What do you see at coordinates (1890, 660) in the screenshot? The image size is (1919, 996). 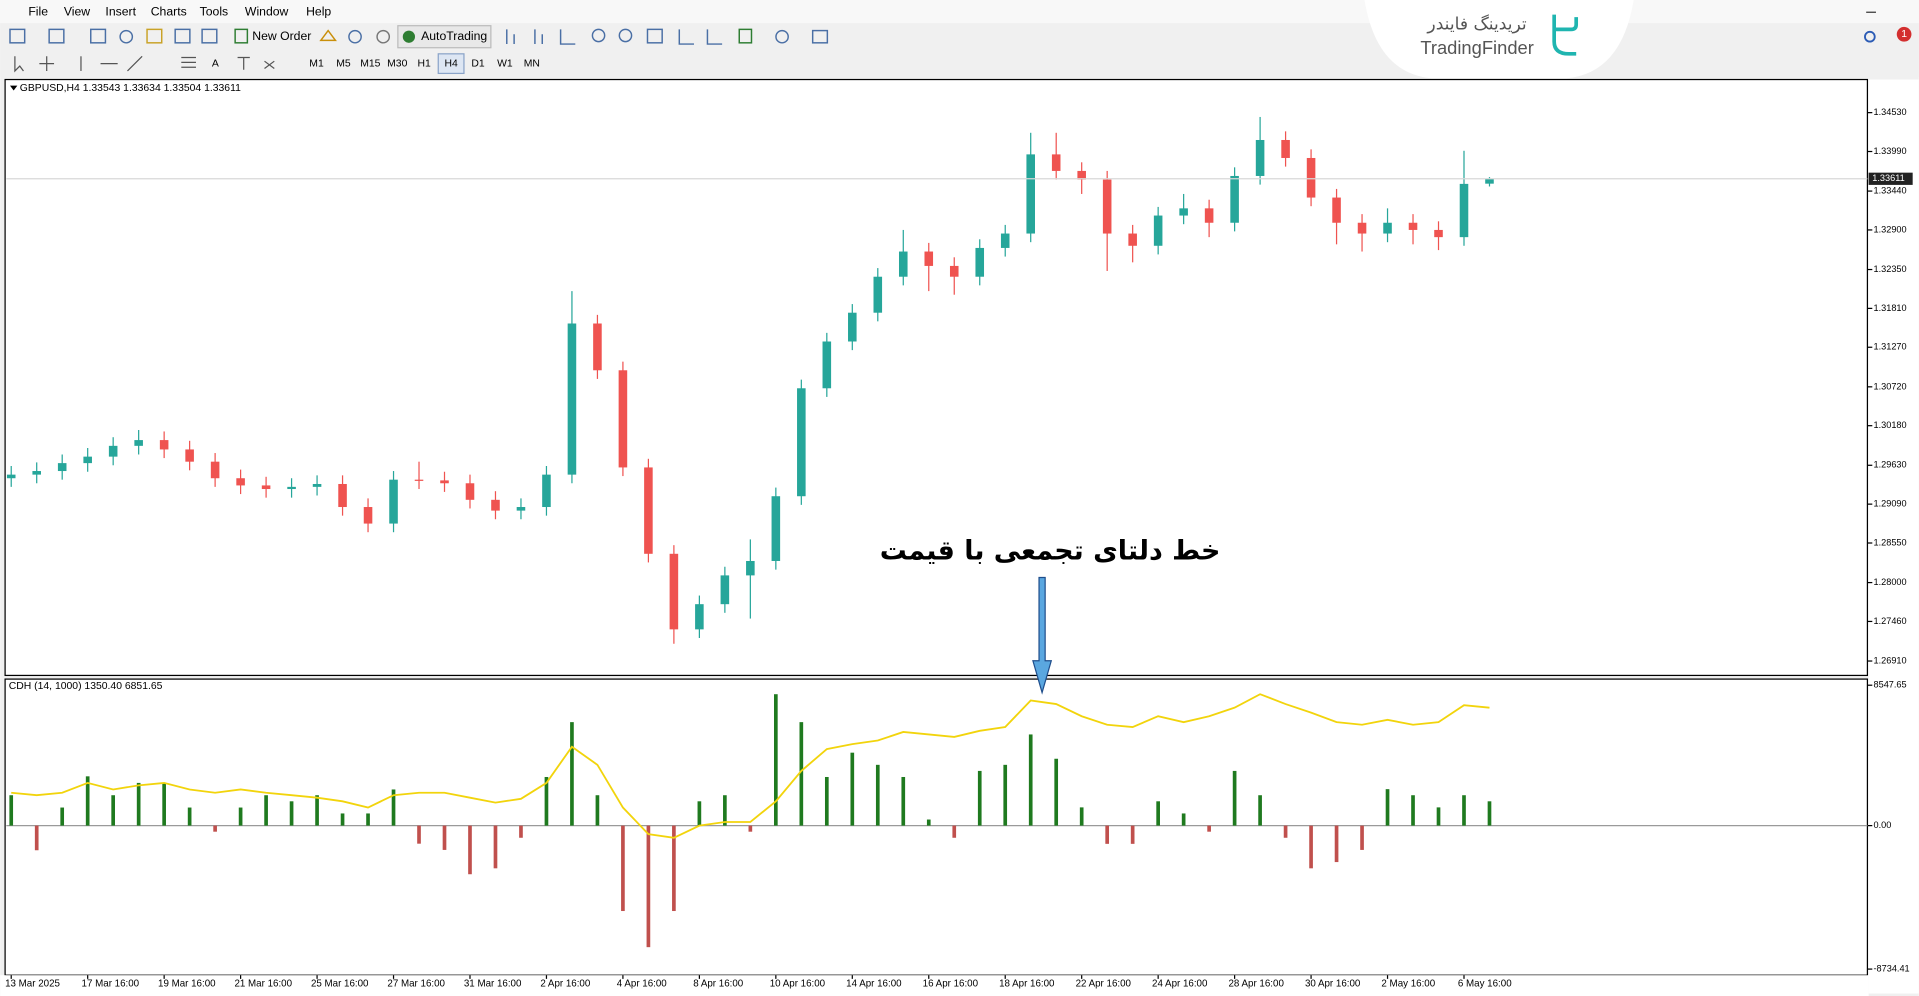 I see `y-tick-label: 1.26910` at bounding box center [1890, 660].